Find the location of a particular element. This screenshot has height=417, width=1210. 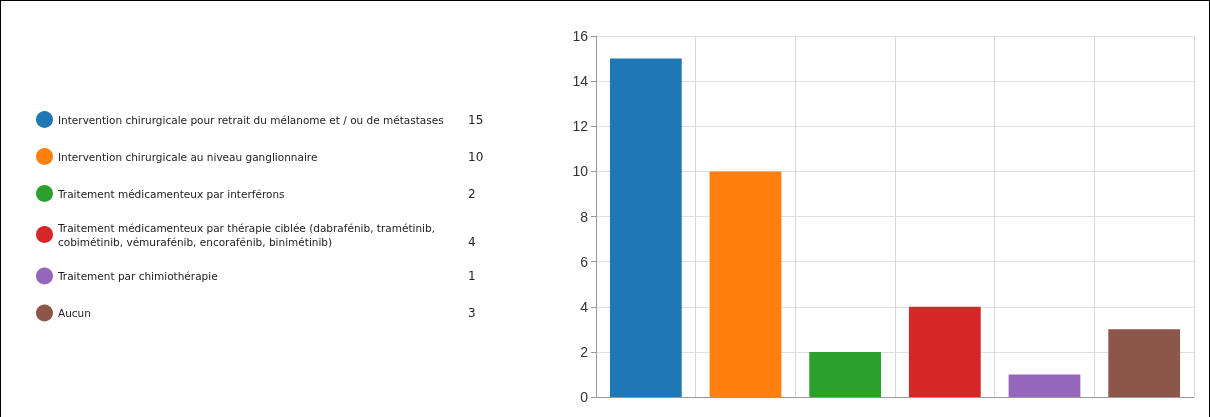

y-tick-label: 4 is located at coordinates (584, 306).